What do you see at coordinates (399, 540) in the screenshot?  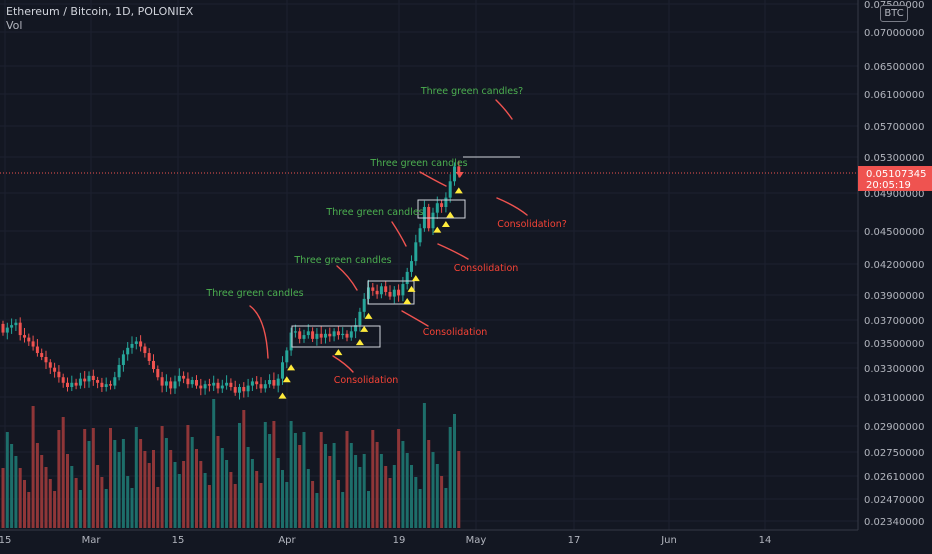 I see `time-tick-label: 19` at bounding box center [399, 540].